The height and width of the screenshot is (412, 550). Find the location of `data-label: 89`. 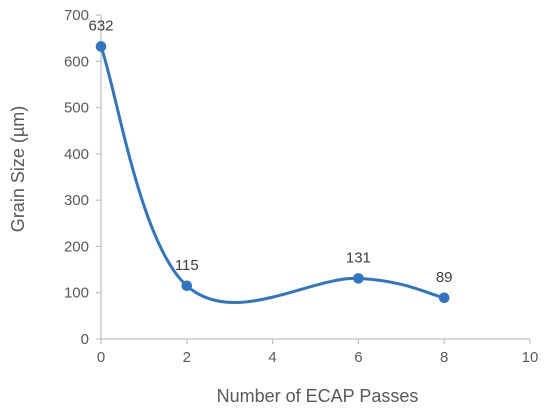

data-label: 89 is located at coordinates (444, 277).